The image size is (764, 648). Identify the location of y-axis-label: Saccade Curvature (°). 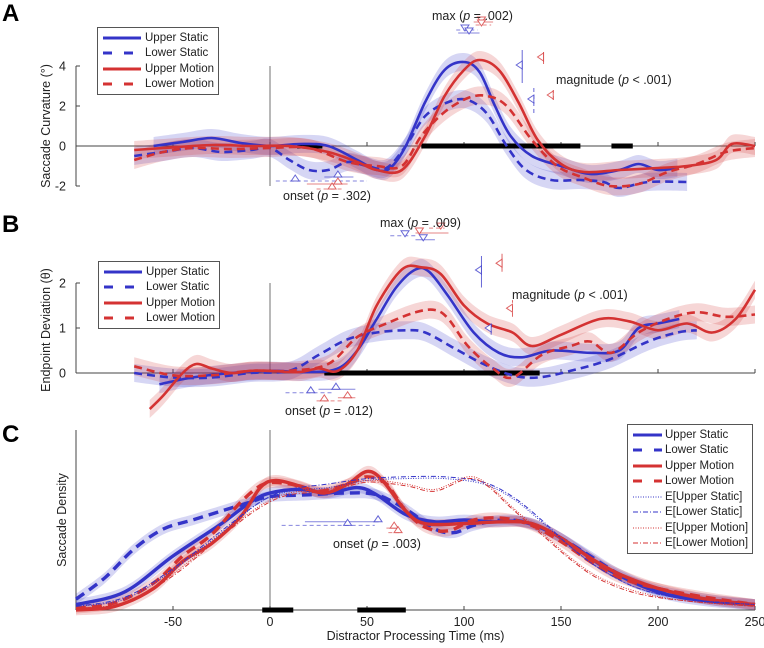
(46, 126).